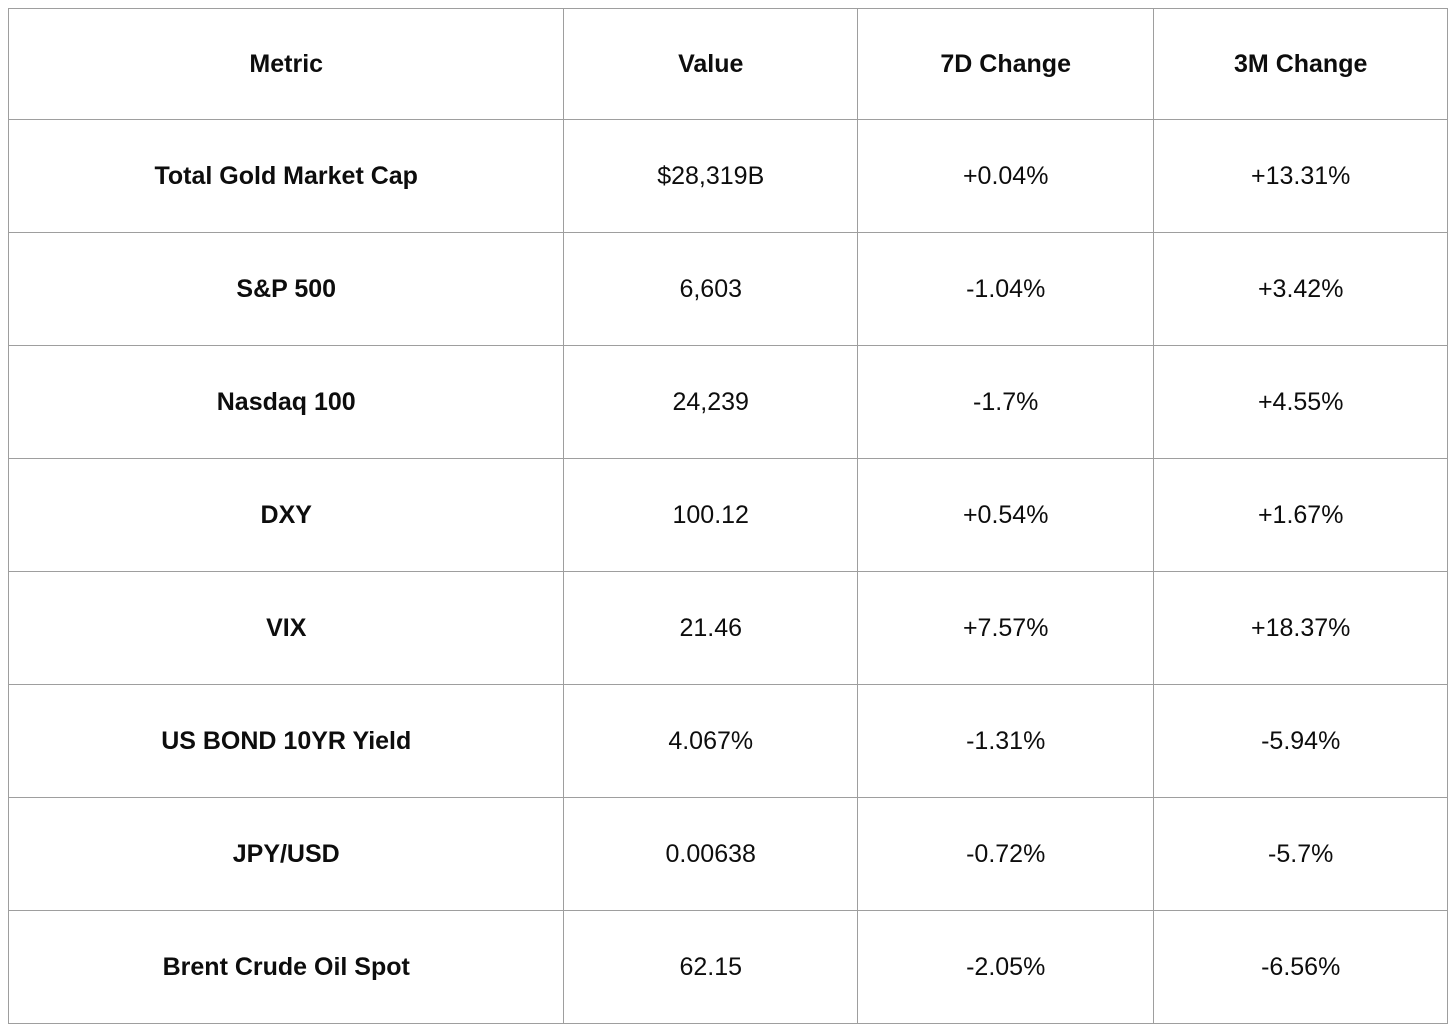 Image resolution: width=1456 pixels, height=1024 pixels. Describe the element at coordinates (1300, 402) in the screenshot. I see `metric-3m-change: +4.55%` at that location.